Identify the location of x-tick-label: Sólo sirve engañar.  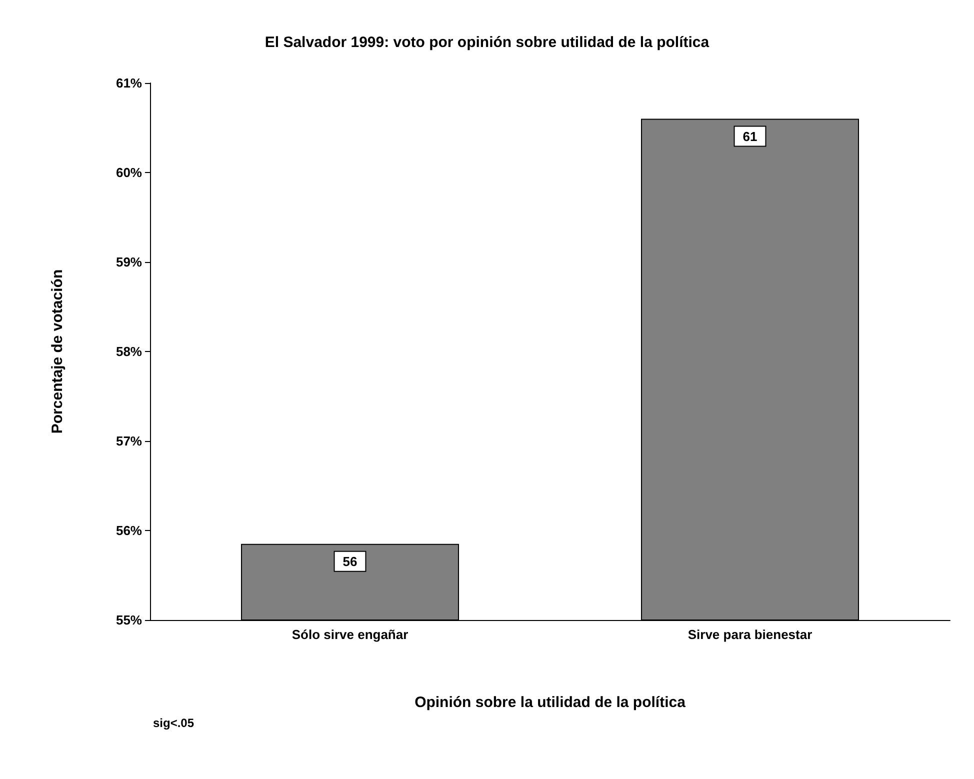
(350, 634).